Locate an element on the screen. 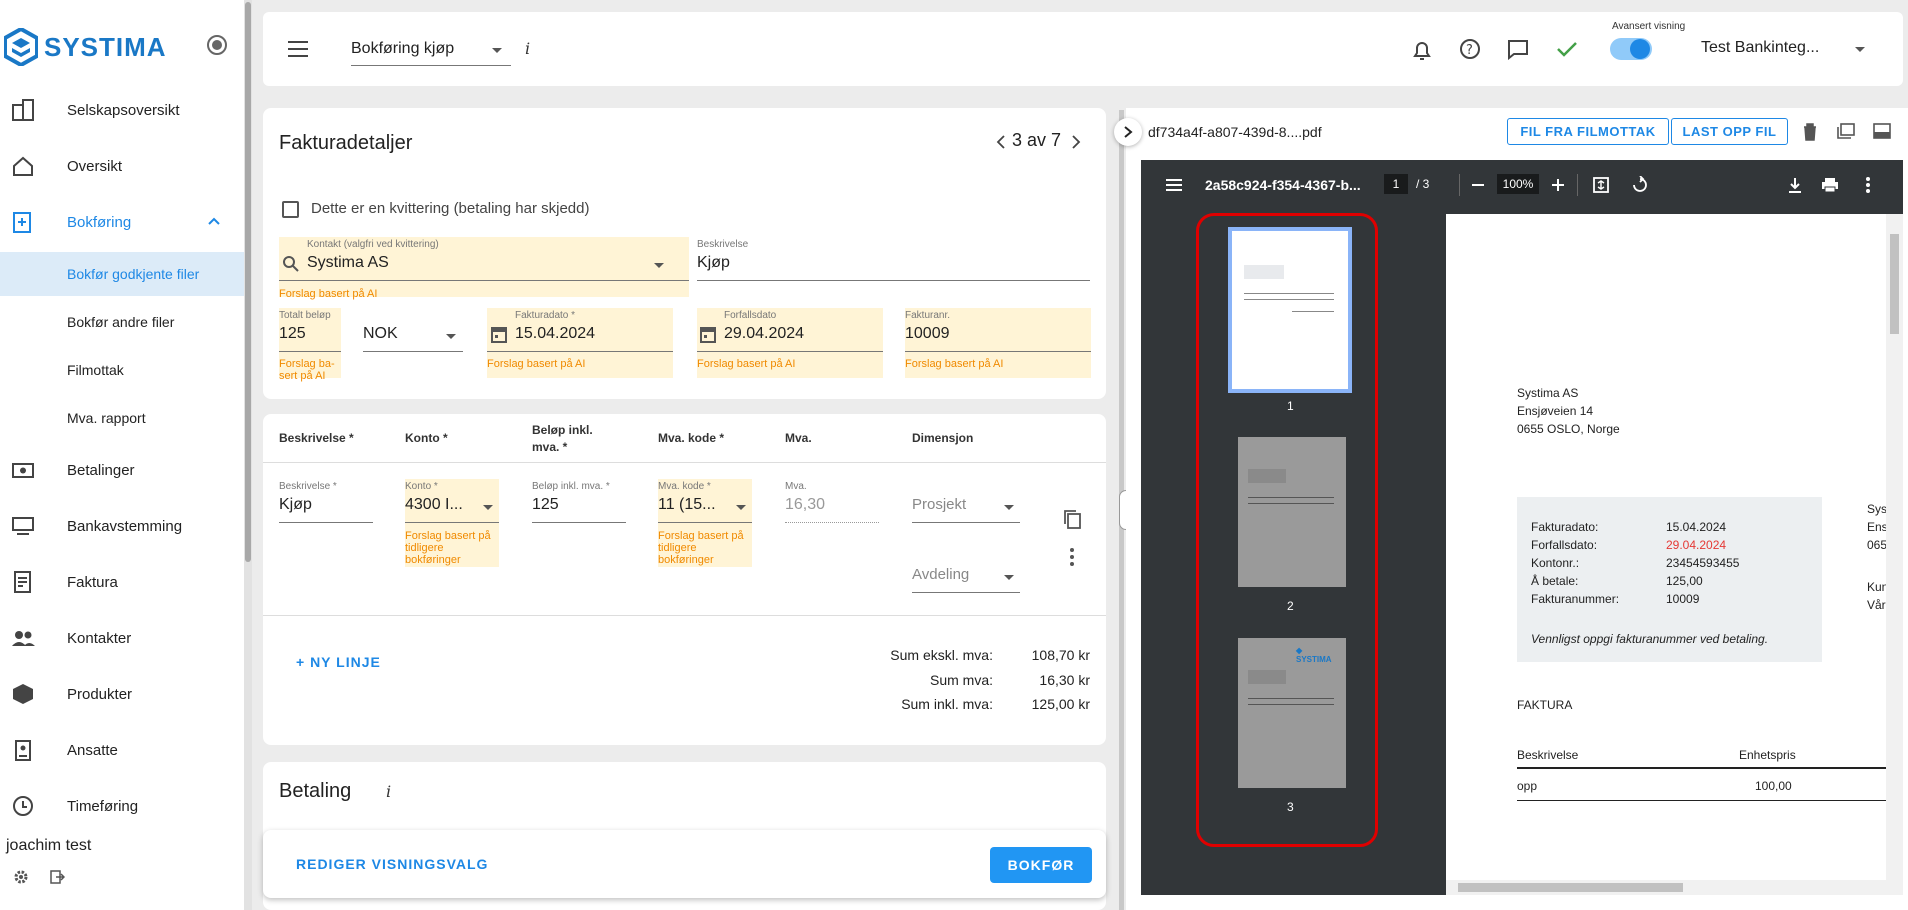  theme-toggle-icon is located at coordinates (217, 45).